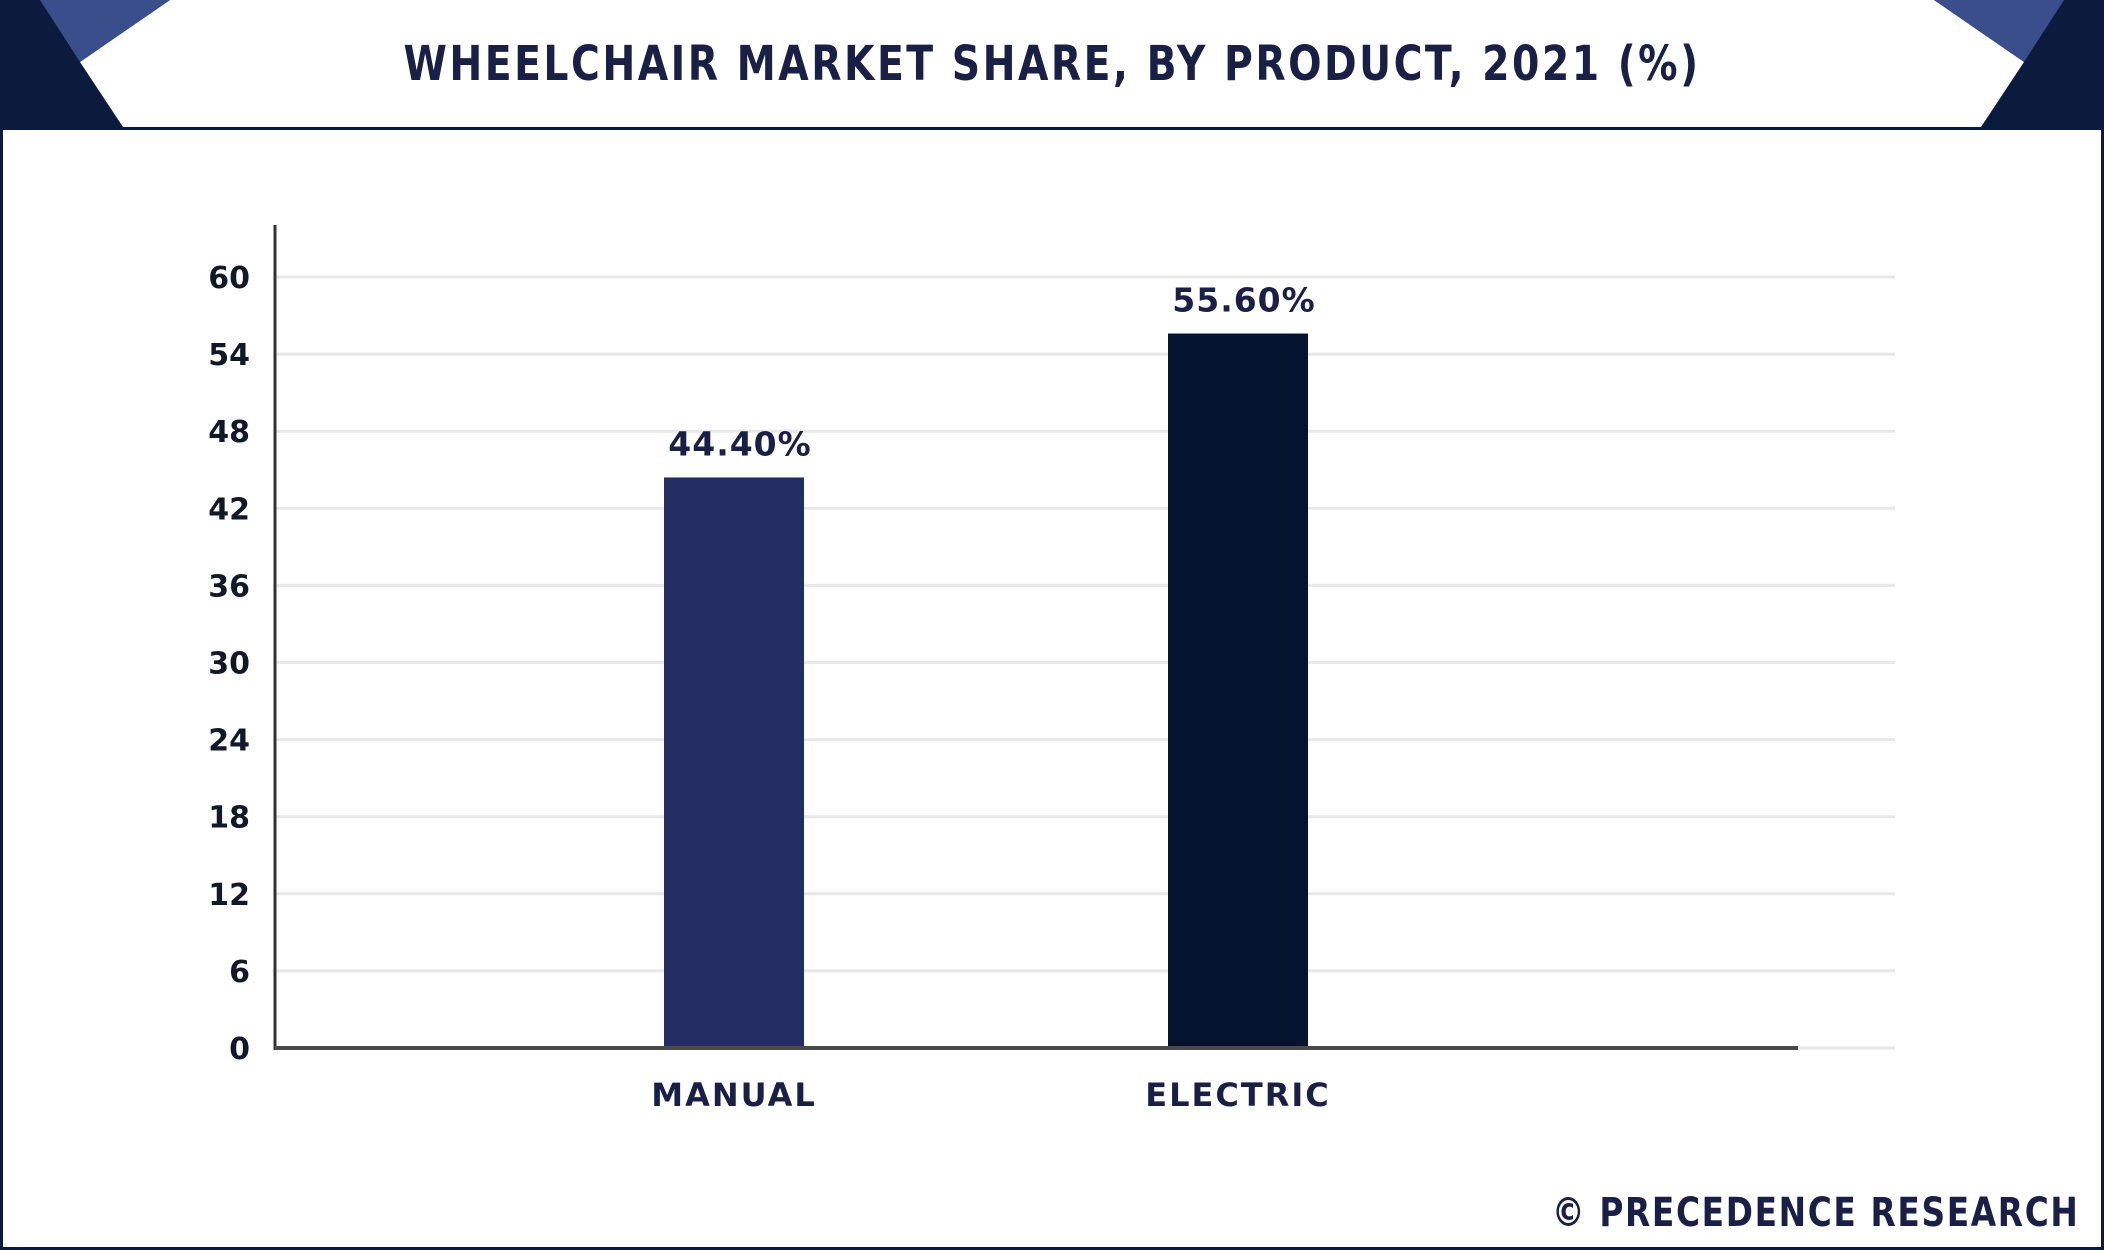  Describe the element at coordinates (229, 818) in the screenshot. I see `y-tick-label: 18` at that location.